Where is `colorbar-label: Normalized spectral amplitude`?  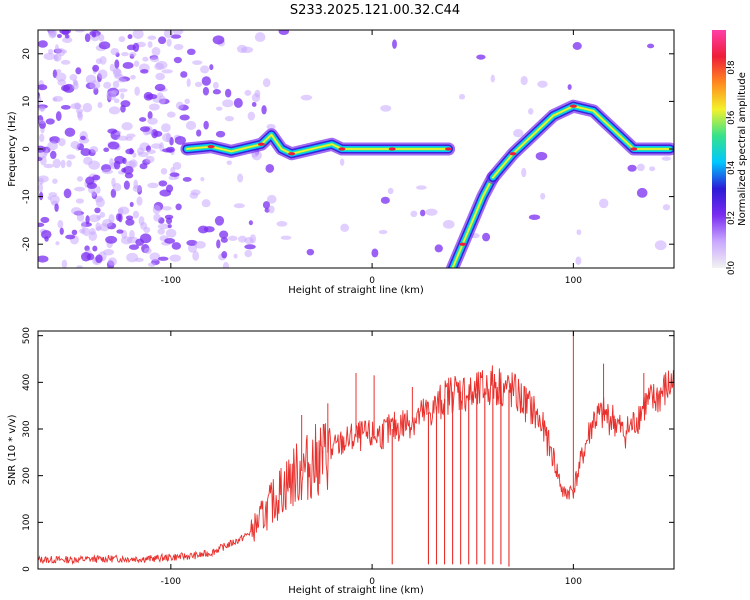
colorbar-label: Normalized spectral amplitude is located at coordinates (742, 149).